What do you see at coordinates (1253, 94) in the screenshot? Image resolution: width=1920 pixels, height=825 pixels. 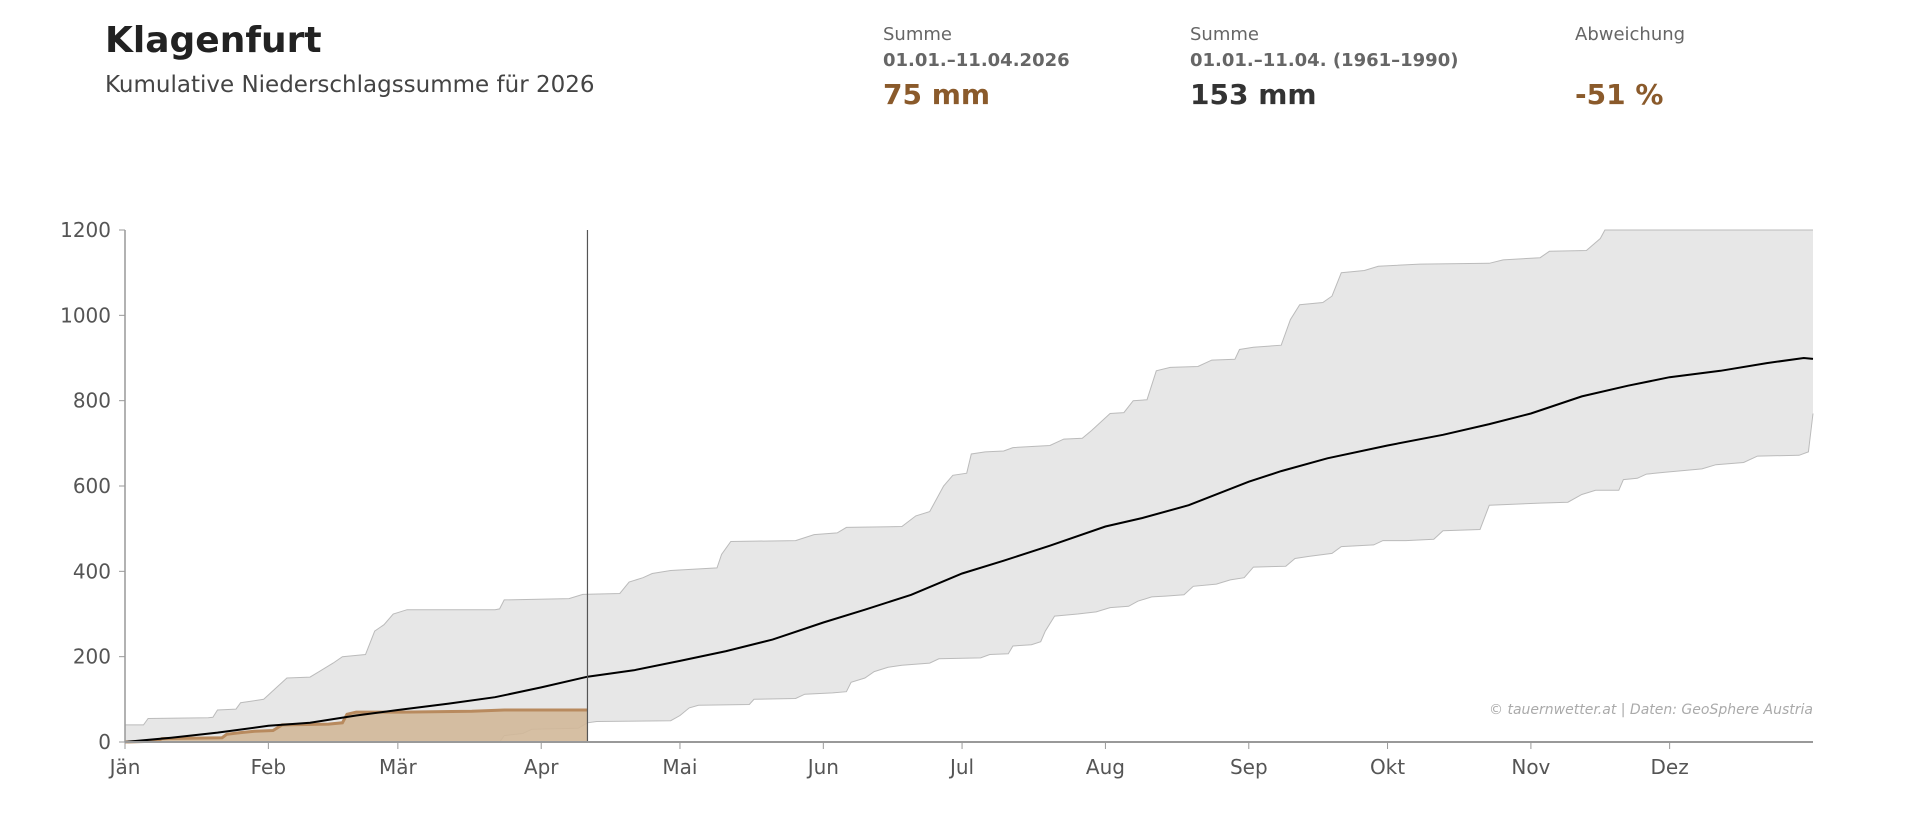 I see `stat-value: 153 mm` at bounding box center [1253, 94].